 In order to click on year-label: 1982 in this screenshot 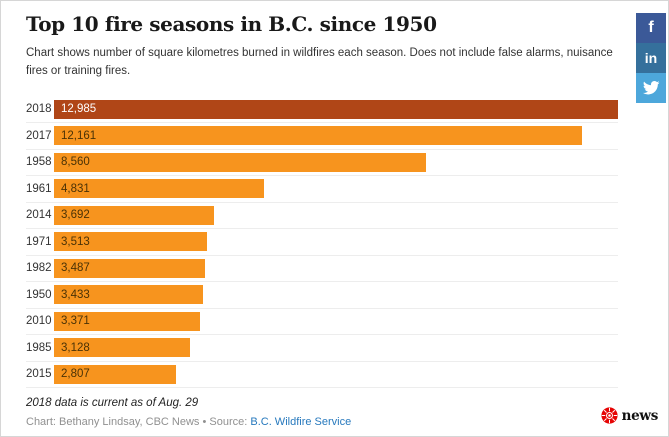, I will do `click(39, 268)`.